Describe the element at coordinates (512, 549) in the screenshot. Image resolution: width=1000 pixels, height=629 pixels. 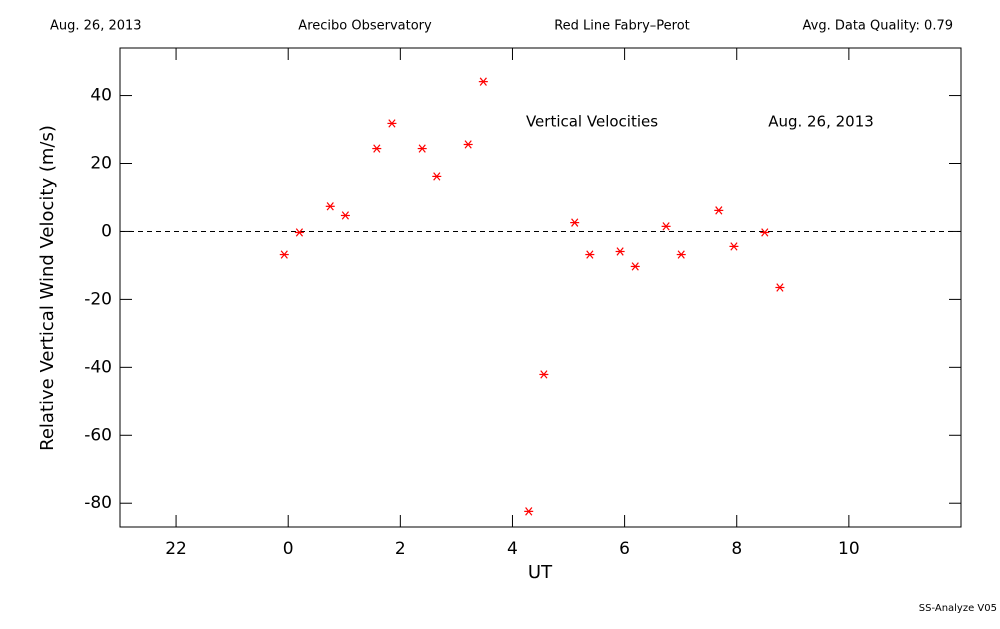
I see `x-tick-label: 4` at that location.